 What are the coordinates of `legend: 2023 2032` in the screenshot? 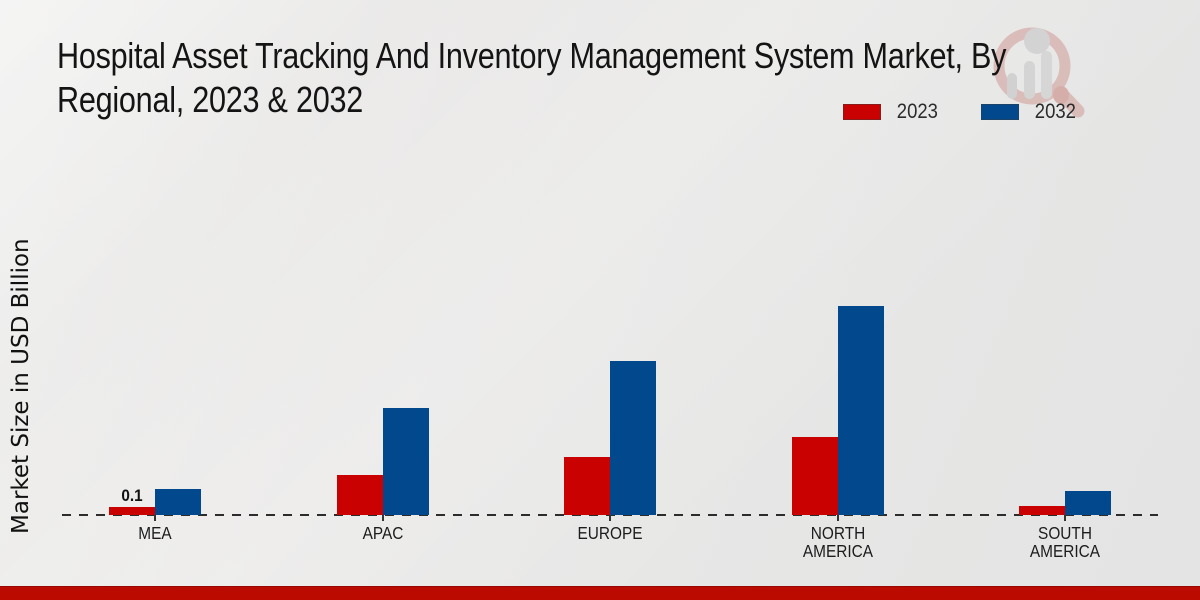 It's located at (960, 112).